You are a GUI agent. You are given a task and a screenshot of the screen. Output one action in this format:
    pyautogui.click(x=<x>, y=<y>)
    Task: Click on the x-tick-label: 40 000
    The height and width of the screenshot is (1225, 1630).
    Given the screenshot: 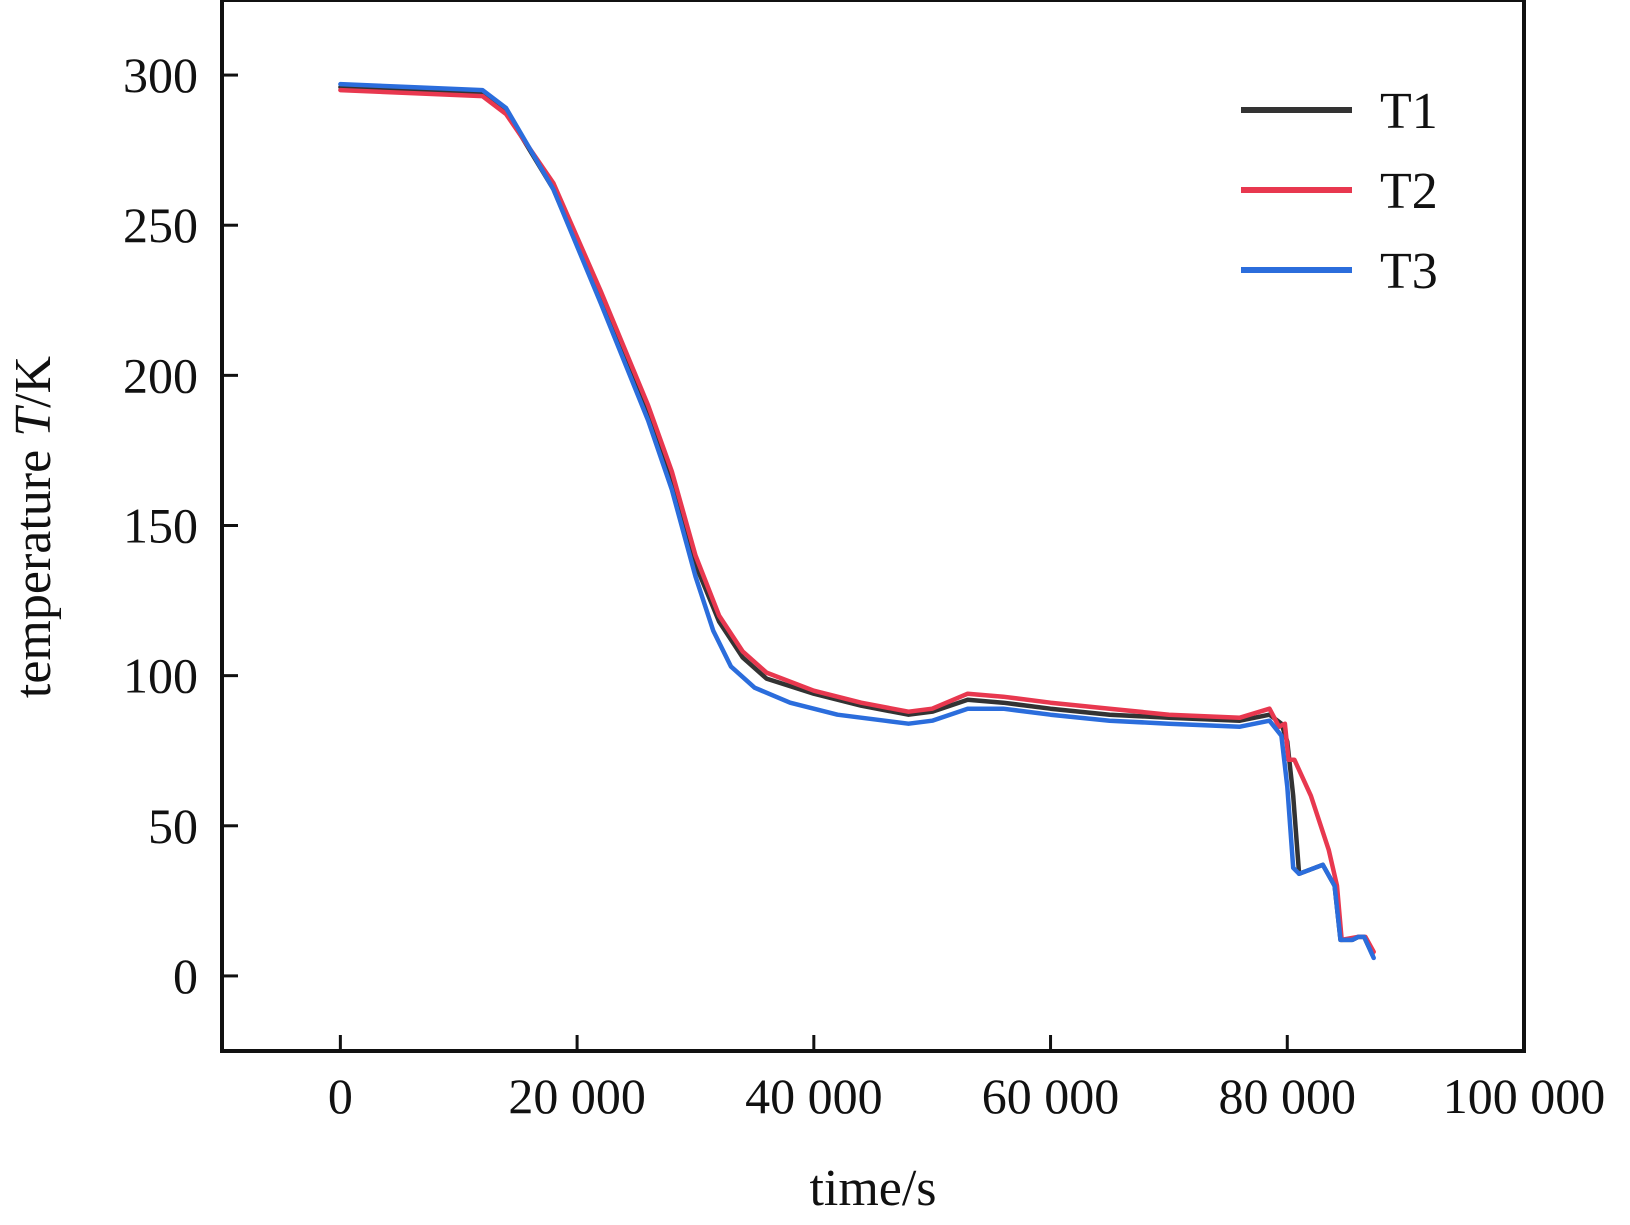 What is the action you would take?
    pyautogui.click(x=814, y=1096)
    